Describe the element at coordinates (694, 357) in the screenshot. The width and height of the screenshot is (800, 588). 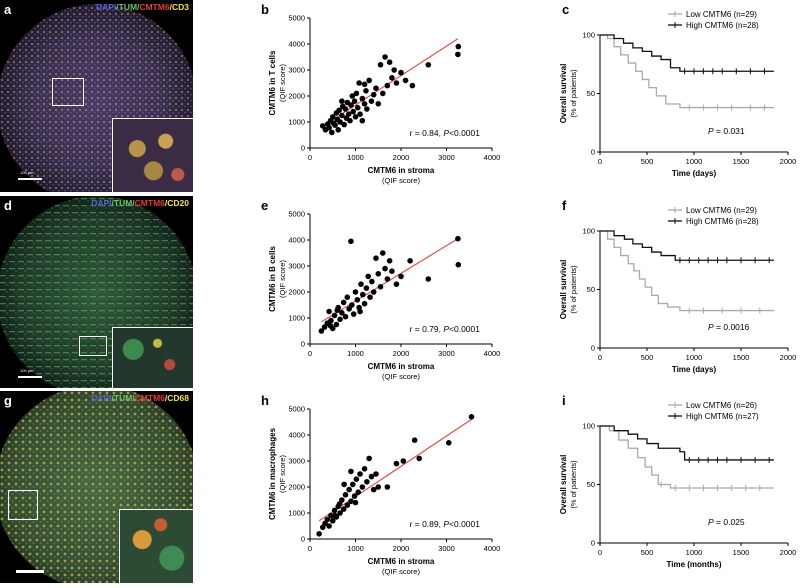
I see `x-tick-label: 1000` at that location.